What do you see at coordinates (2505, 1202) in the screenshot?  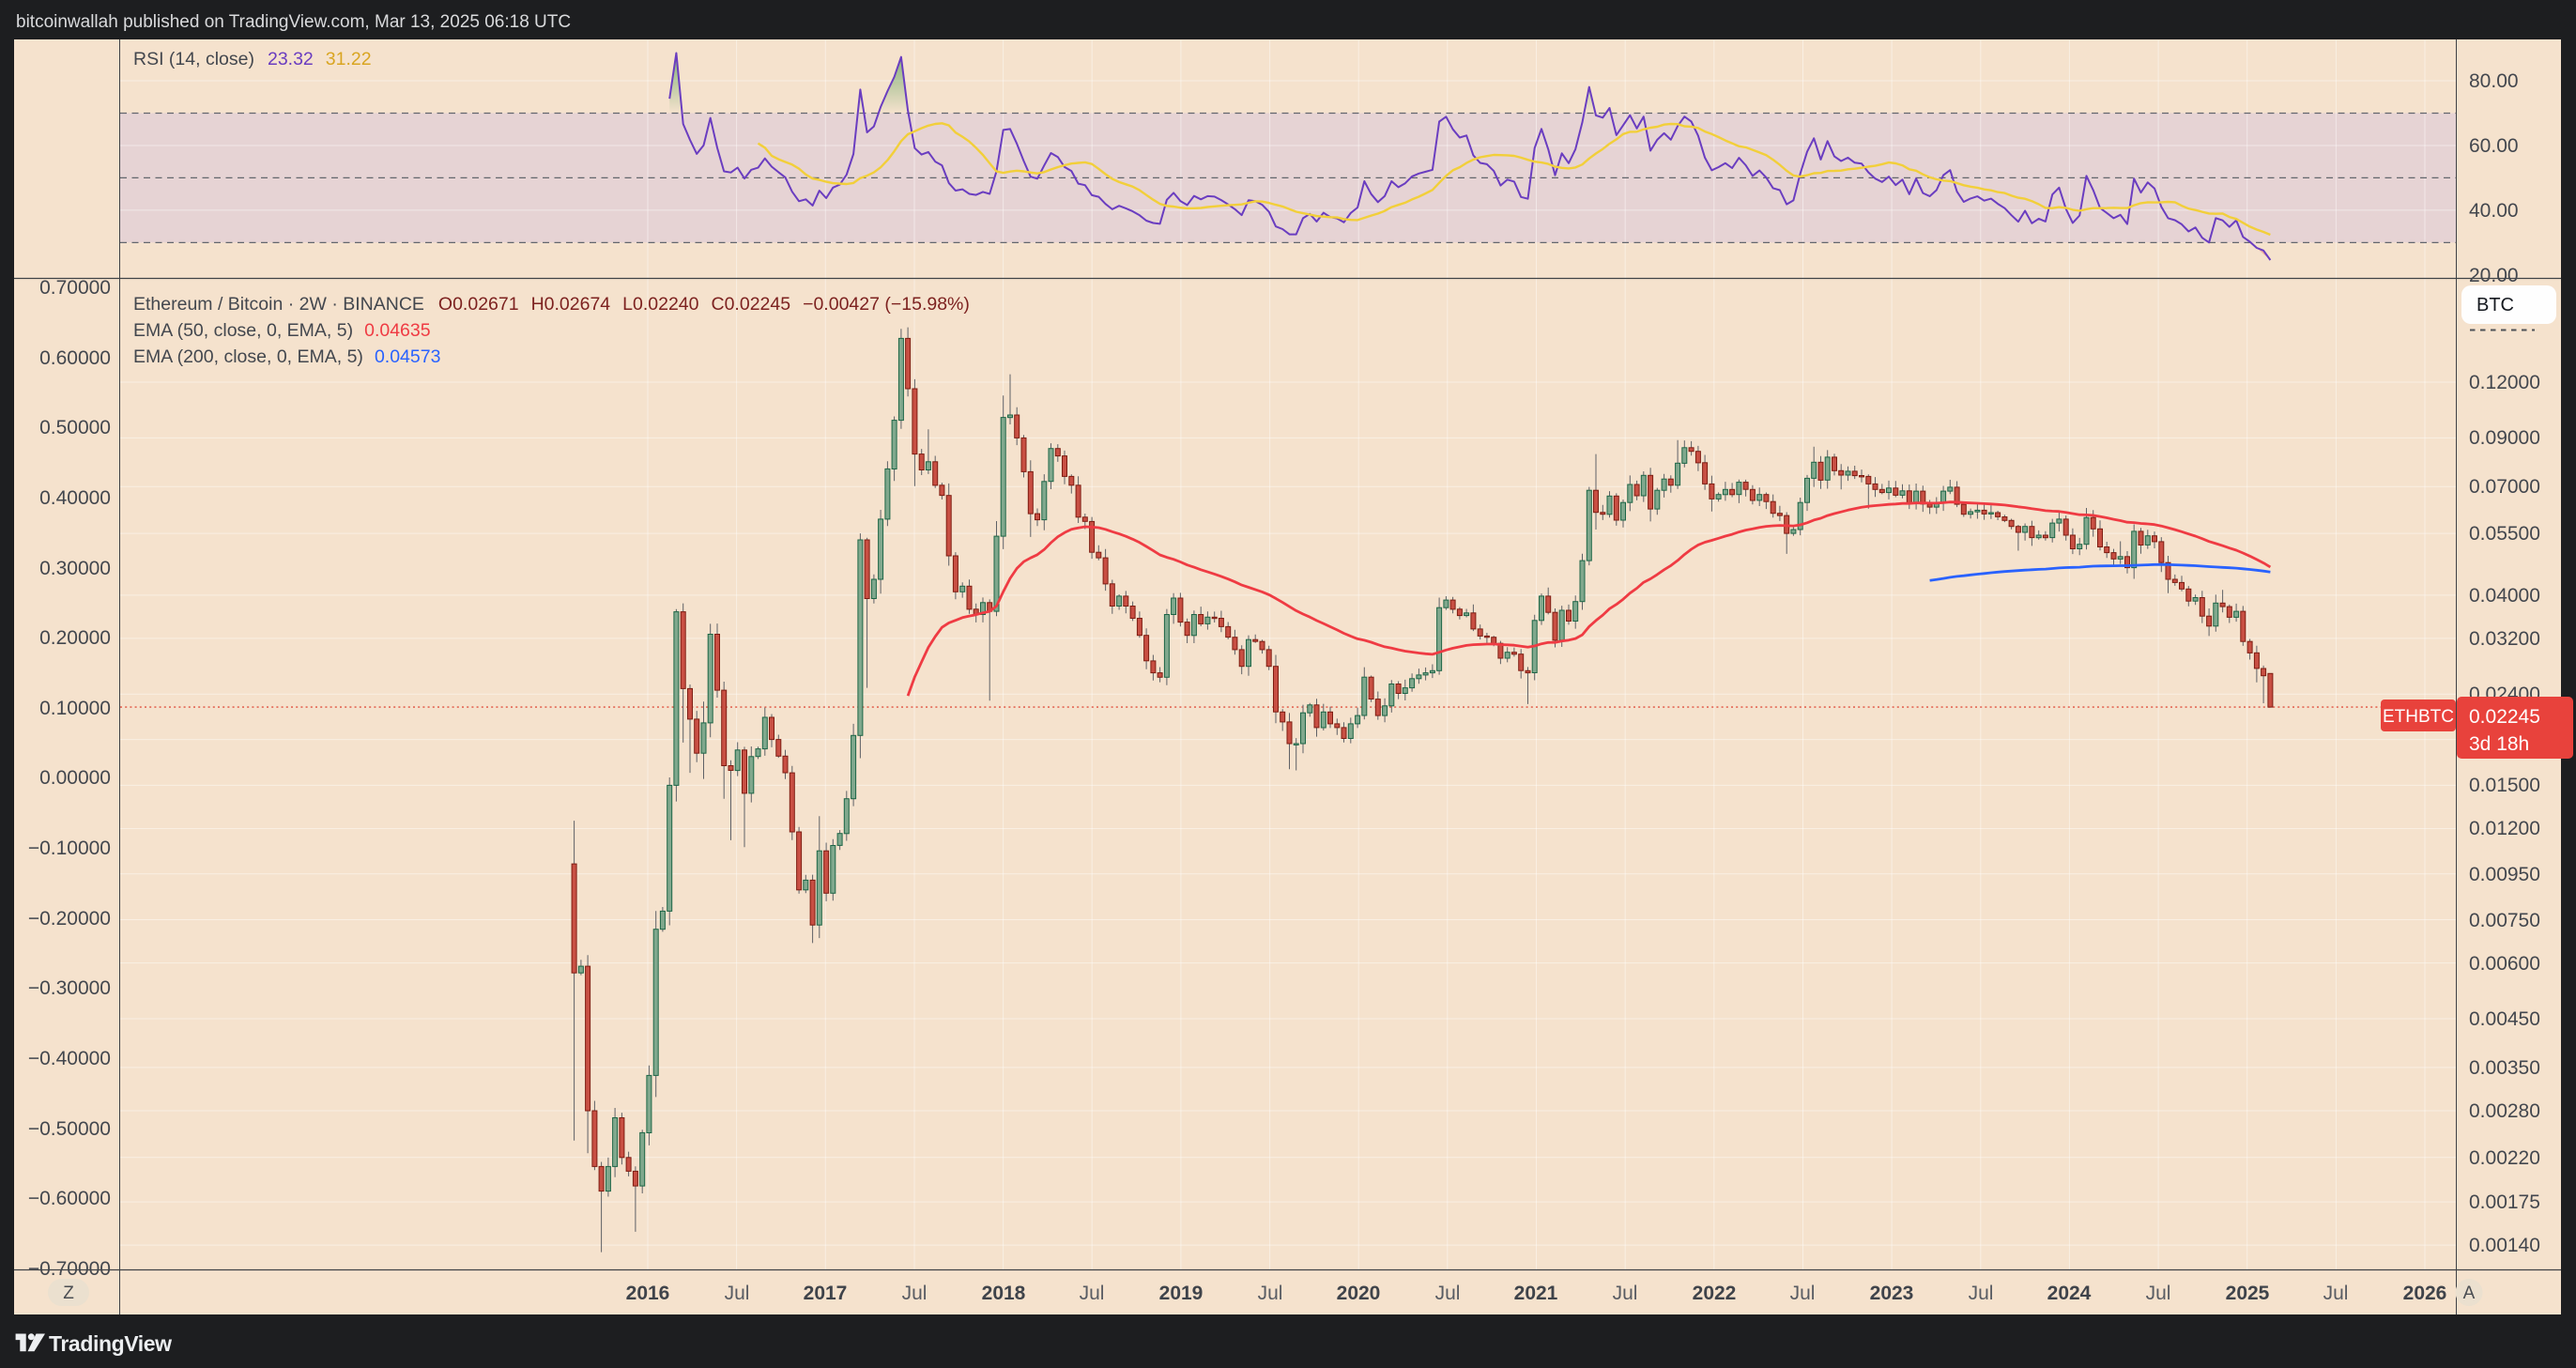 I see `svg-text: 0.00175` at bounding box center [2505, 1202].